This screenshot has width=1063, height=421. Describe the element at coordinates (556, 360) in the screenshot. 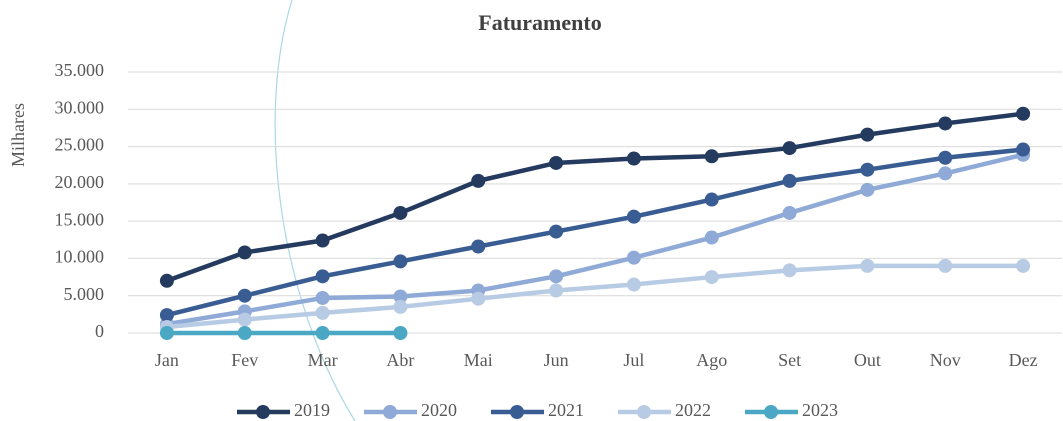

I see `x-tick-label: Jun` at that location.